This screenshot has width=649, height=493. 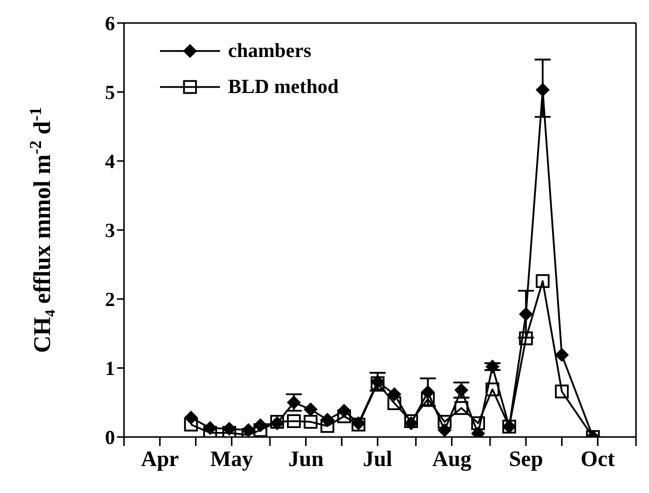 I want to click on y-tick-label: 0, so click(x=110, y=438).